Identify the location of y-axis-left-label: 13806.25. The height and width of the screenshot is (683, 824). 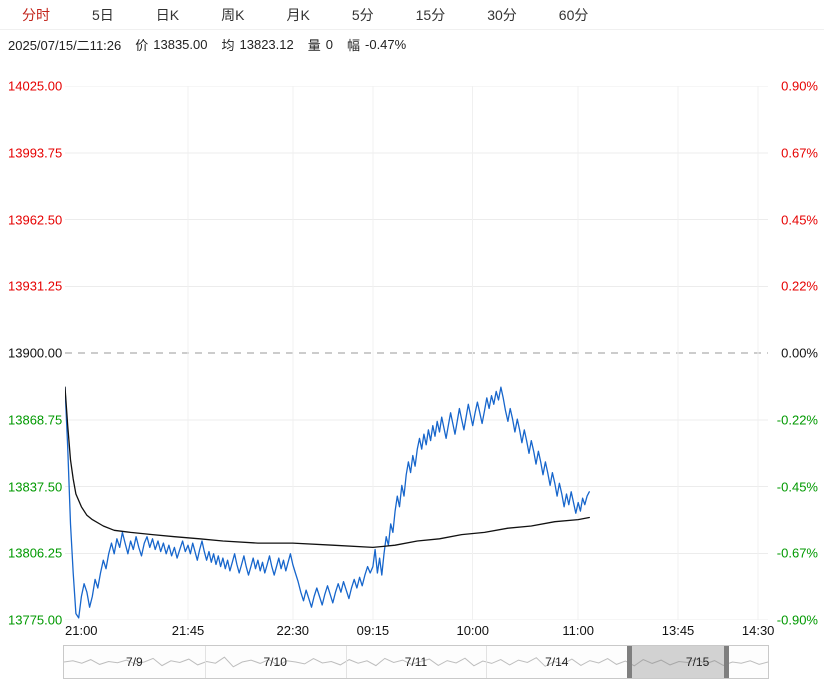
(35, 553).